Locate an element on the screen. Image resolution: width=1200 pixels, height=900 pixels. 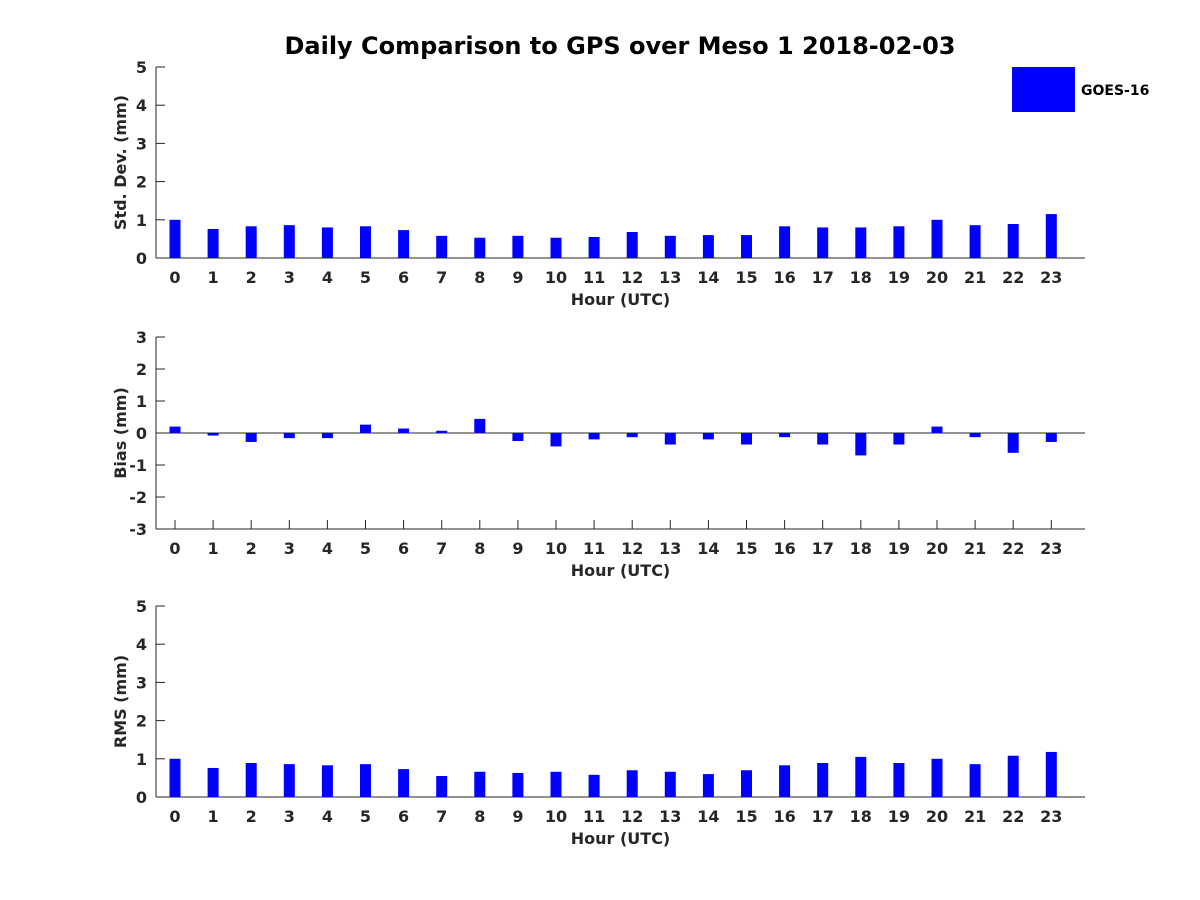
rms-x-tick-label: 20 is located at coordinates (937, 816).